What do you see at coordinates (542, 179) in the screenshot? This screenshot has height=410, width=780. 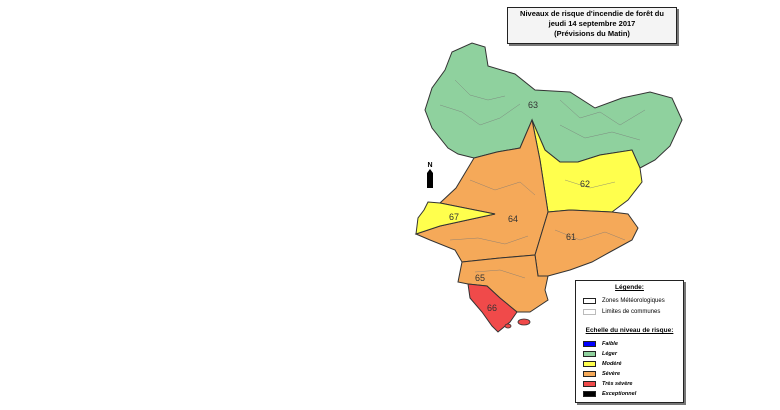 I see `commune-boundaries` at bounding box center [542, 179].